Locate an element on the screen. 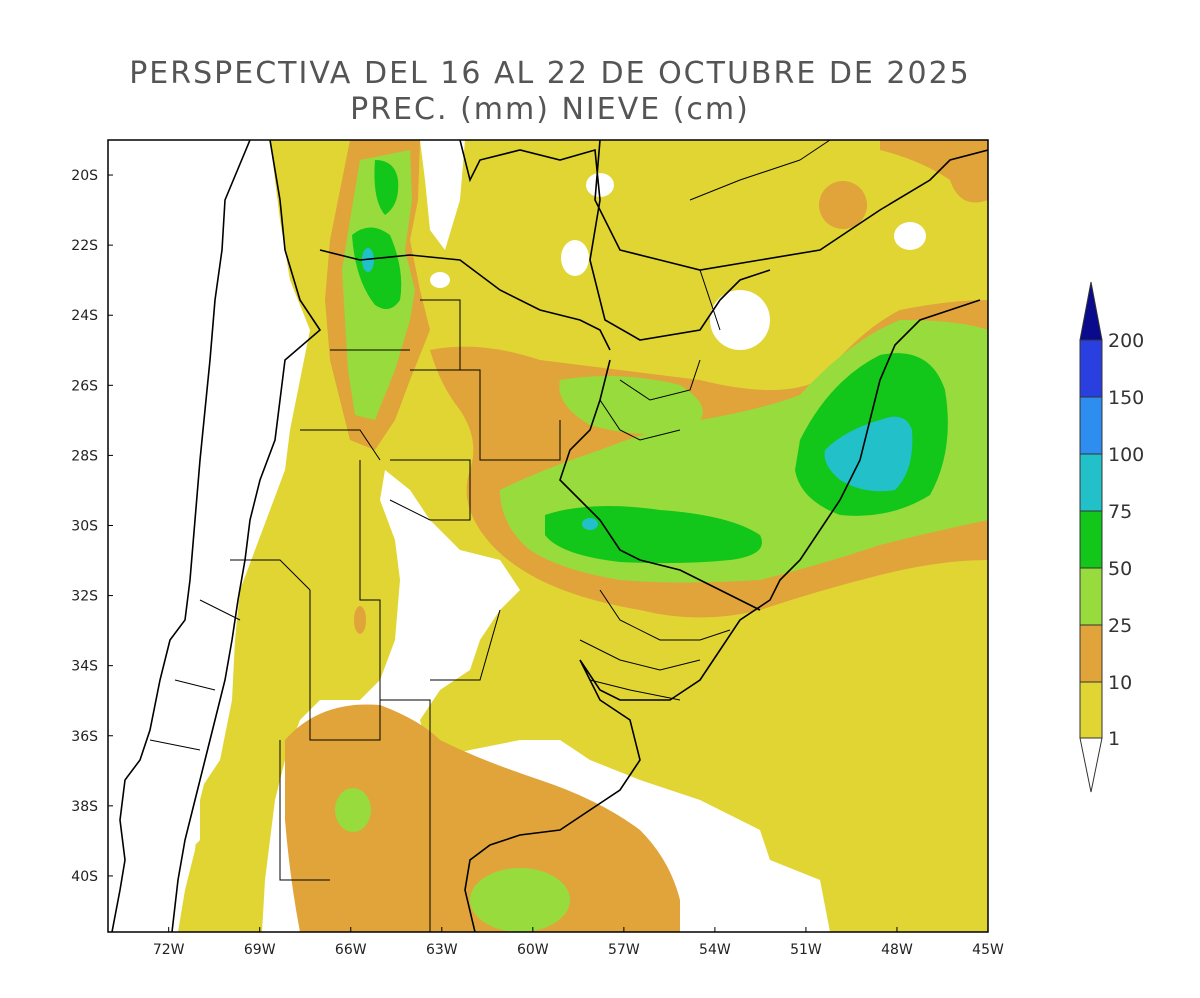 The height and width of the screenshot is (998, 1200). lon-tick-label: 51W is located at coordinates (806, 950).